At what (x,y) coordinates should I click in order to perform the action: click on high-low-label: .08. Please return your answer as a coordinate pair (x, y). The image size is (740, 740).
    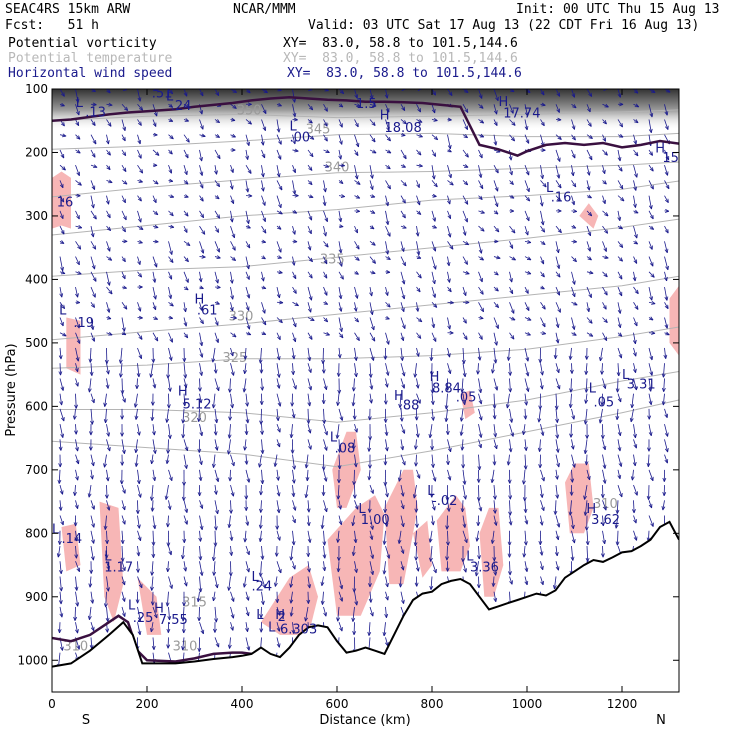
    Looking at the image, I should click on (345, 449).